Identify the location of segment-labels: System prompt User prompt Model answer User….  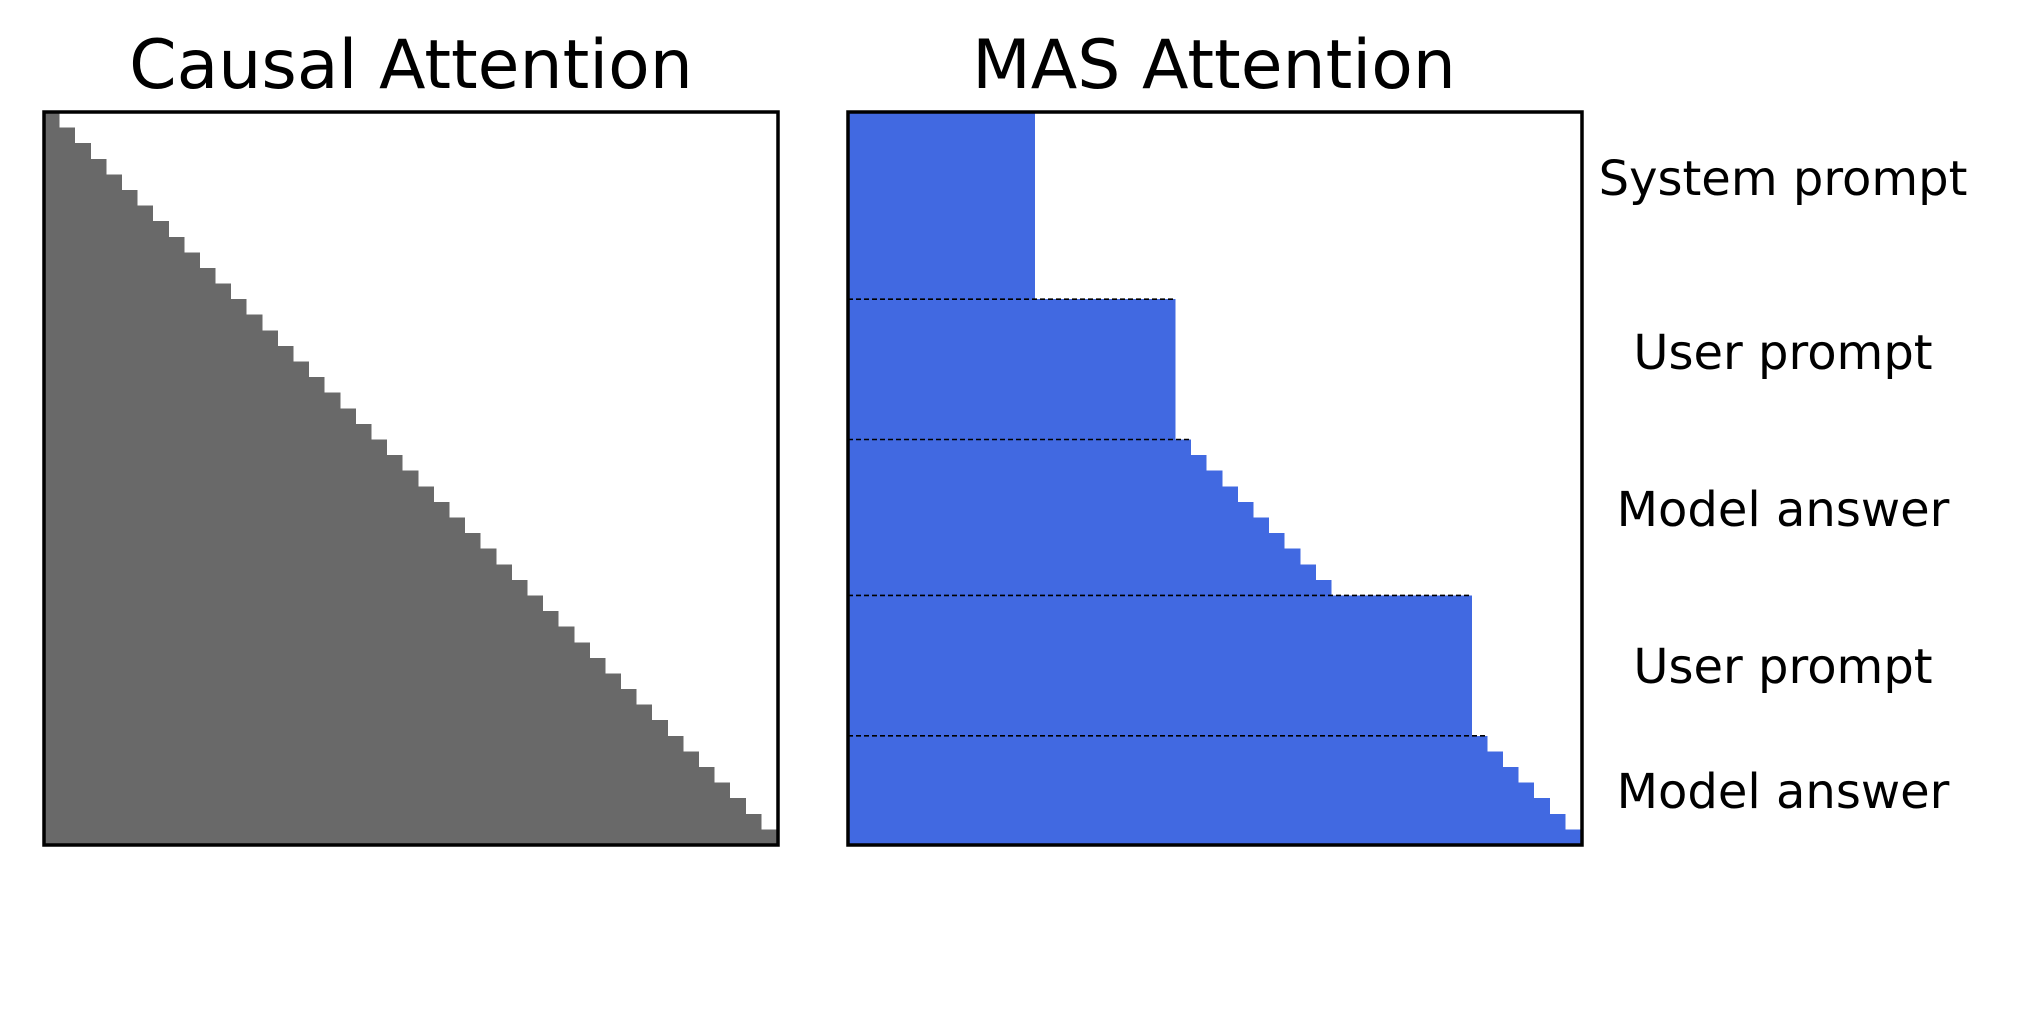
(1783, 485).